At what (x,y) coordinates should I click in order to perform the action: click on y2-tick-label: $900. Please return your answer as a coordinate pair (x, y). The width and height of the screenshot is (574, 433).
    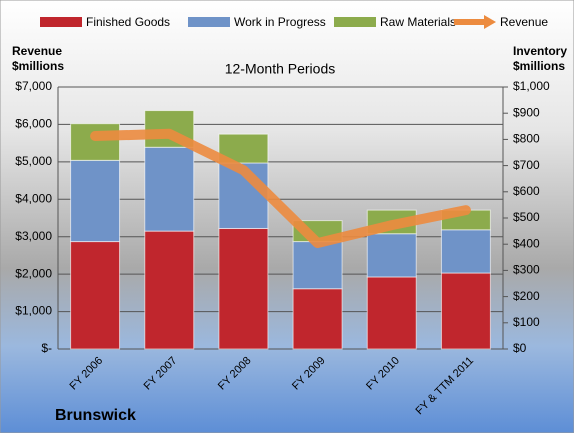
    Looking at the image, I should click on (526, 112).